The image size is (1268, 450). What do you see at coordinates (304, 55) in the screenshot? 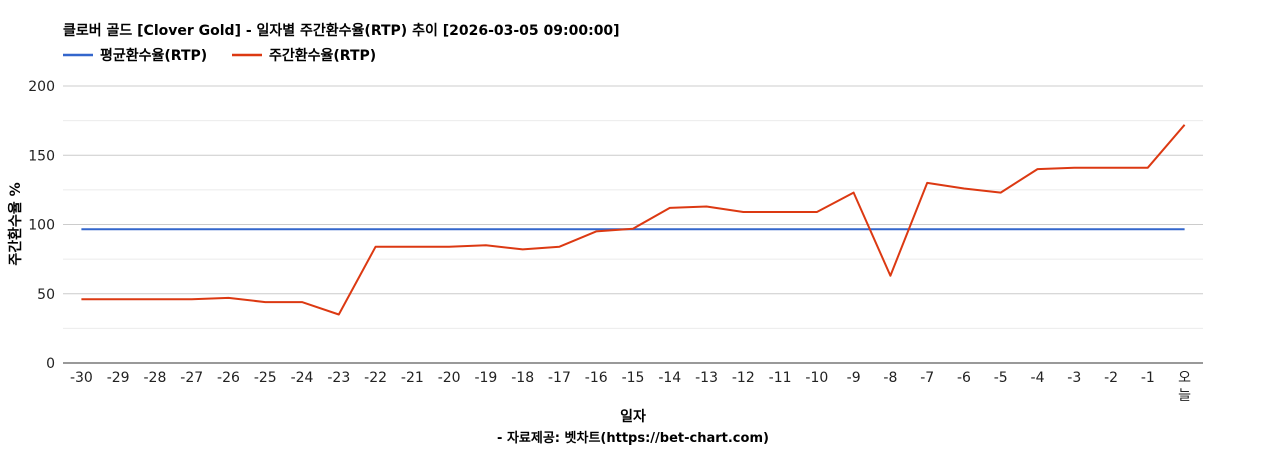
I see `legend-item-weekly: 주간환수율(RTP)` at bounding box center [304, 55].